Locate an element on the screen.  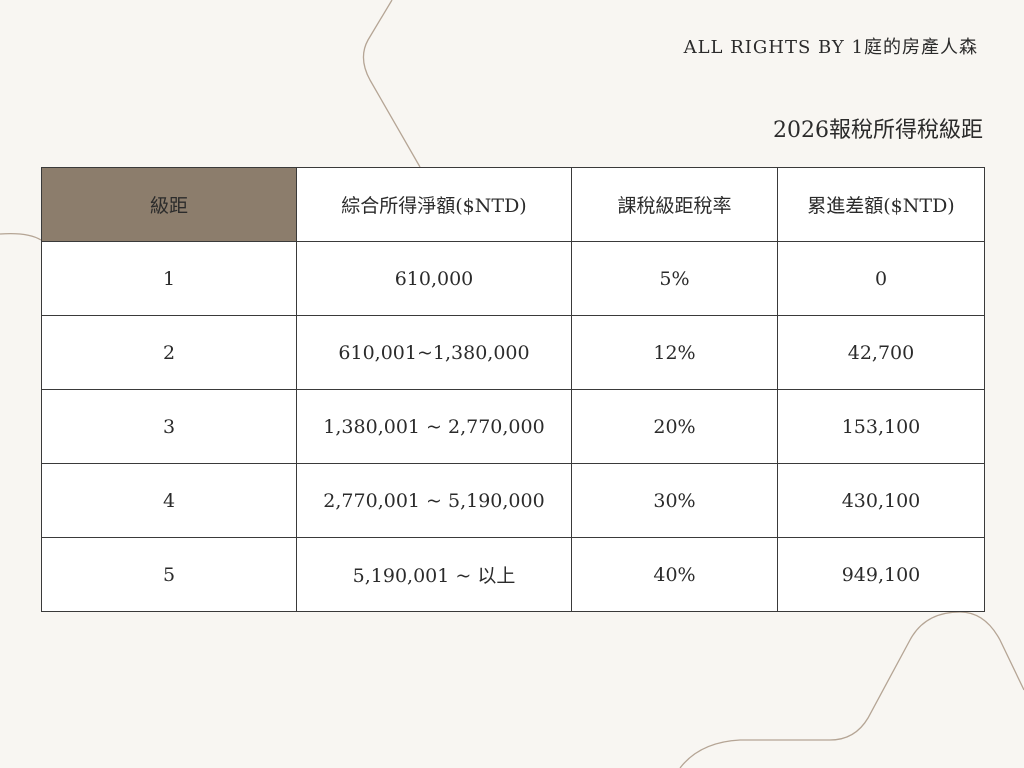
cell-tax-rate: 20% is located at coordinates (674, 426).